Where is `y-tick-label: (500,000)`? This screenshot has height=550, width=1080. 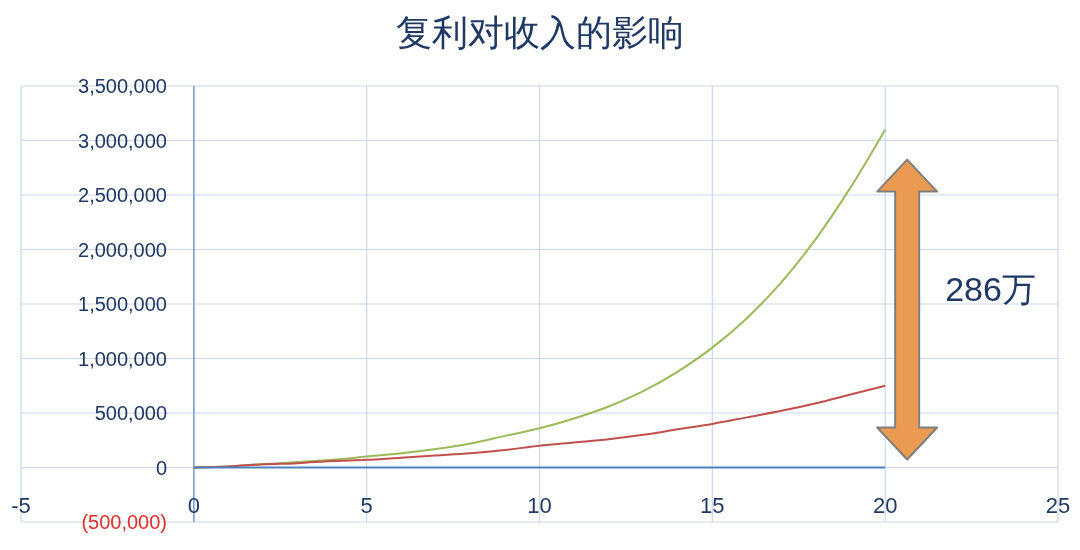 y-tick-label: (500,000) is located at coordinates (124, 522).